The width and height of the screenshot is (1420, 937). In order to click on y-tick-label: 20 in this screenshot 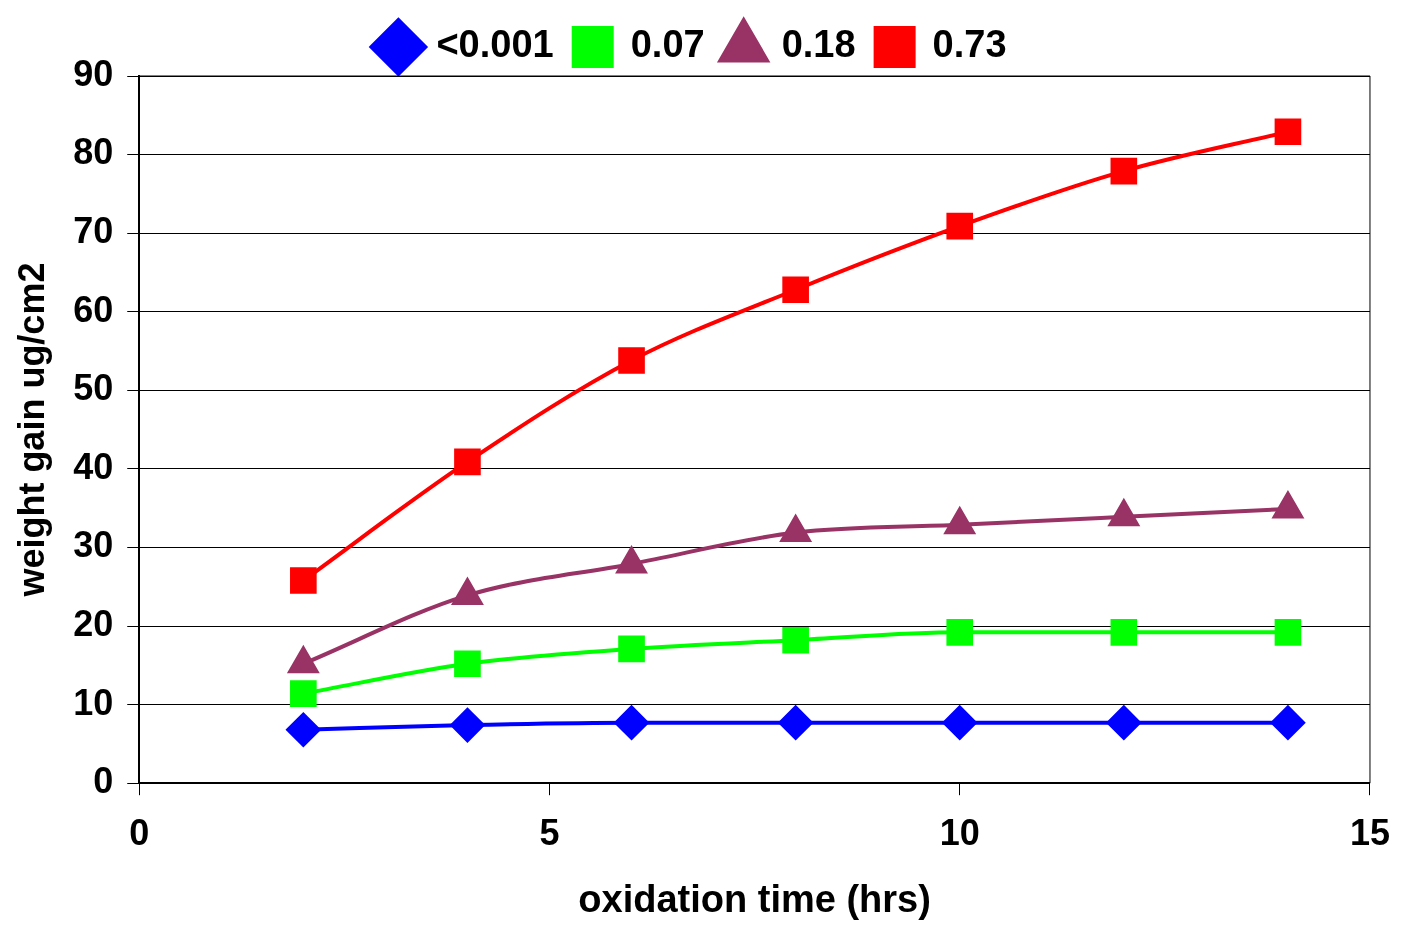, I will do `click(93, 623)`.